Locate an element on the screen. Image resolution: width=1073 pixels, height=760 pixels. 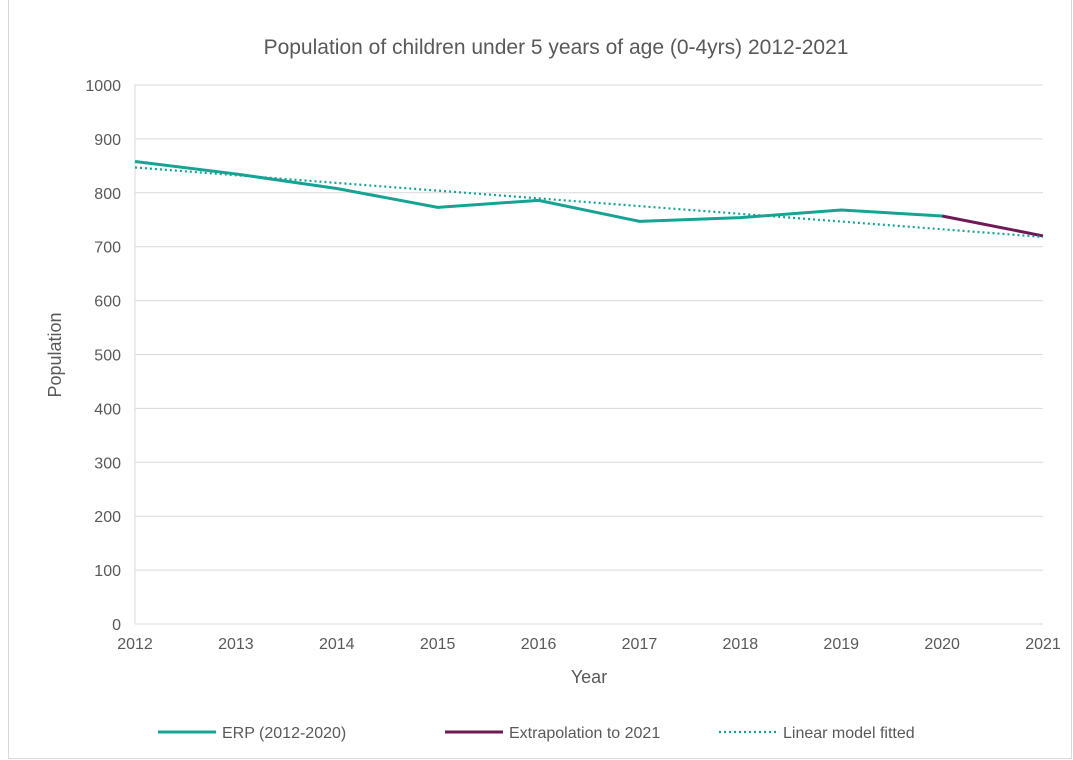
x-tick-label: 2012 is located at coordinates (135, 644).